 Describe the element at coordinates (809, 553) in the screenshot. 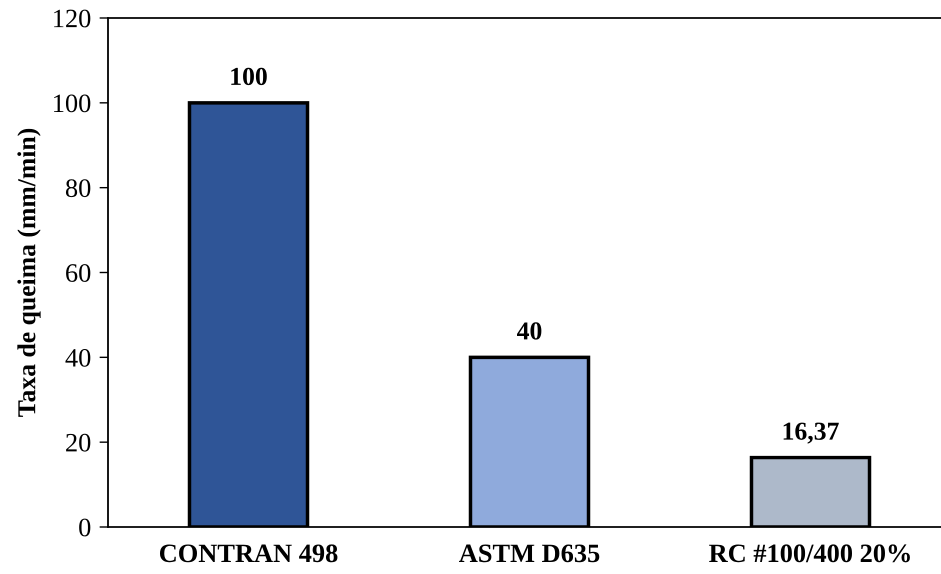

I see `x-tick-label: RC #100/400 20%` at that location.